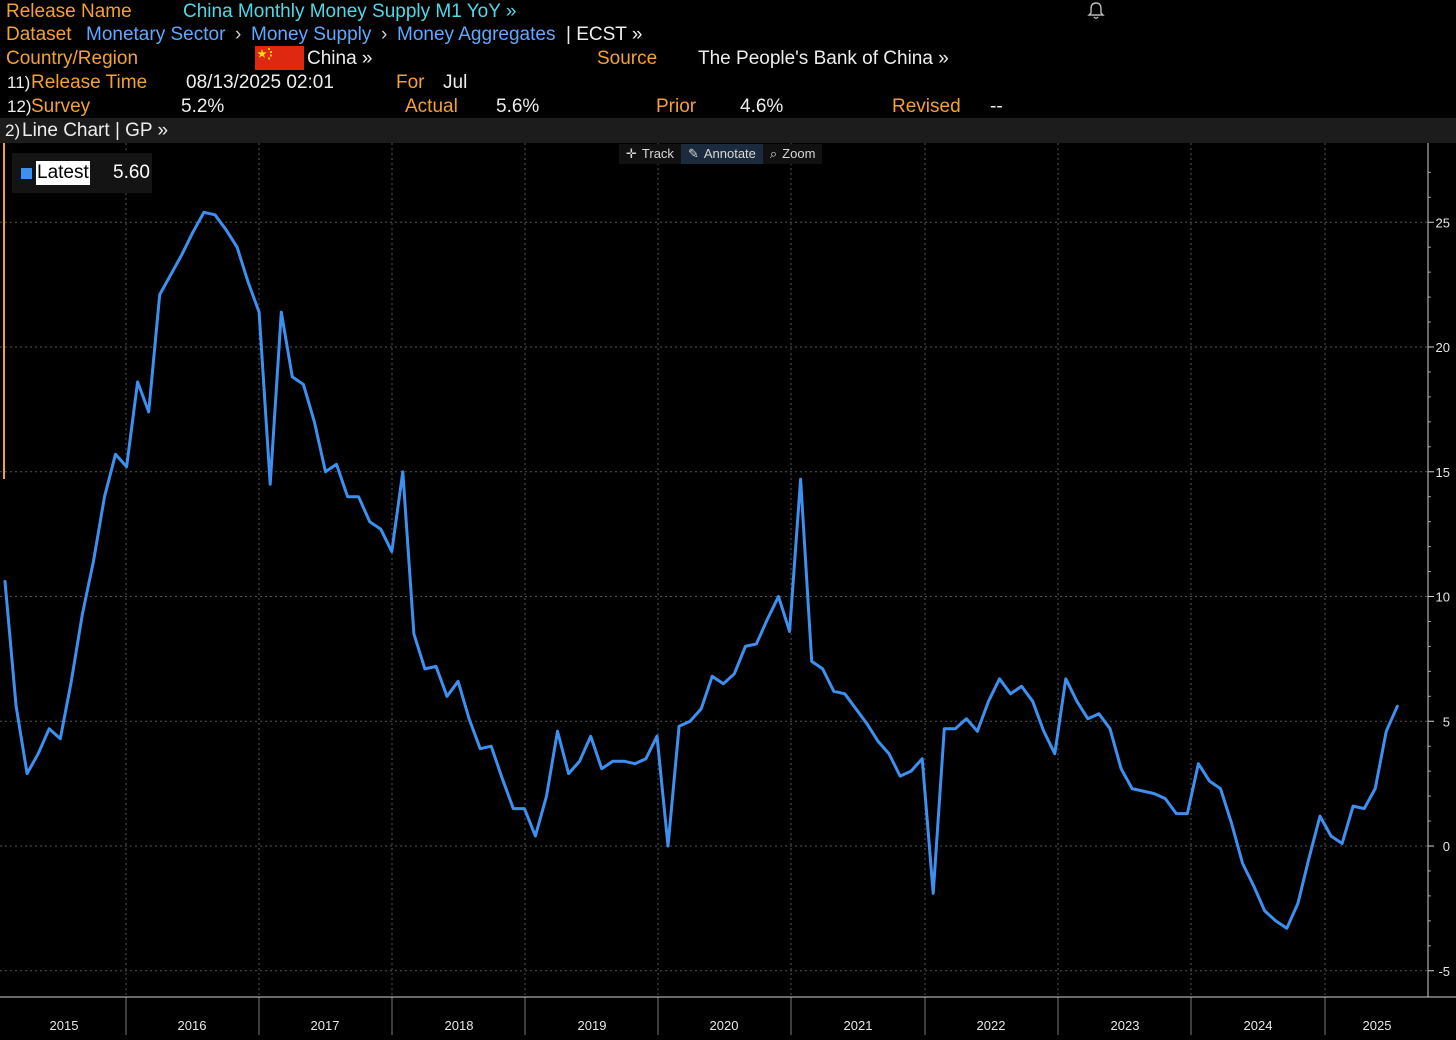 This screenshot has height=1040, width=1456. I want to click on zoom-button: ⌕ Zoom, so click(793, 154).